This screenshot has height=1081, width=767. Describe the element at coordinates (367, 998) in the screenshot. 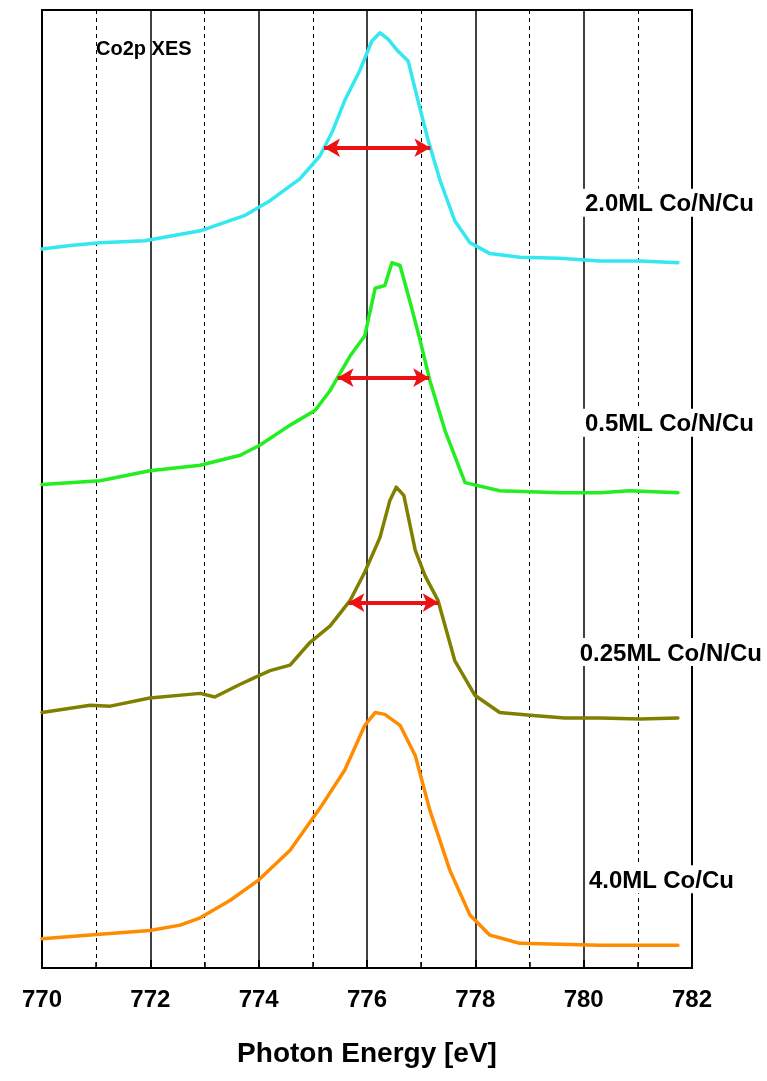

I see `x-tick-label: 776` at that location.